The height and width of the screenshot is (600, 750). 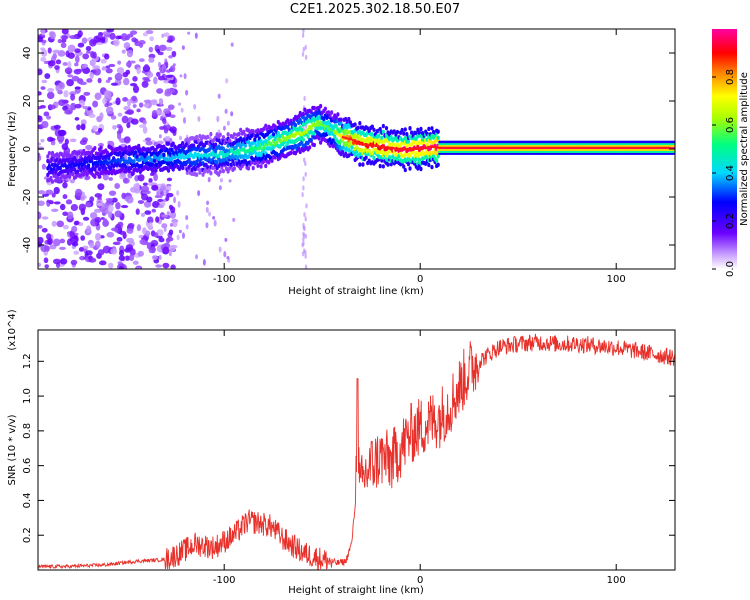 I want to click on colorbar-tick-label: 0.0, so click(x=730, y=269).